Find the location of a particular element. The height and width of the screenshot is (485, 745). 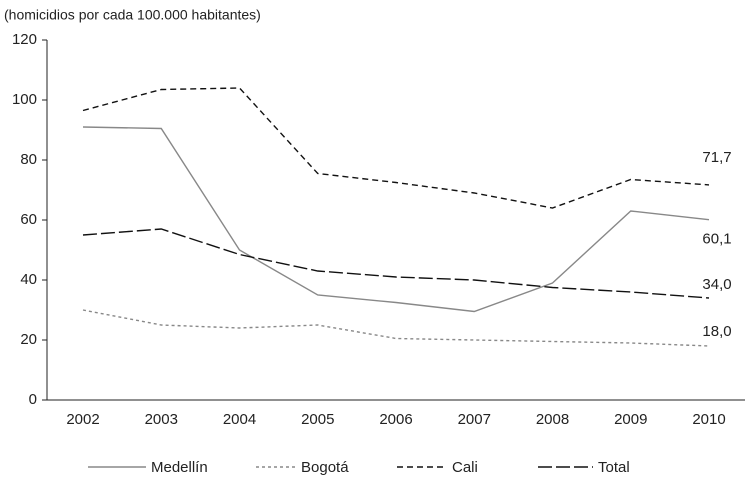

value-label: 18,0 is located at coordinates (716, 331).